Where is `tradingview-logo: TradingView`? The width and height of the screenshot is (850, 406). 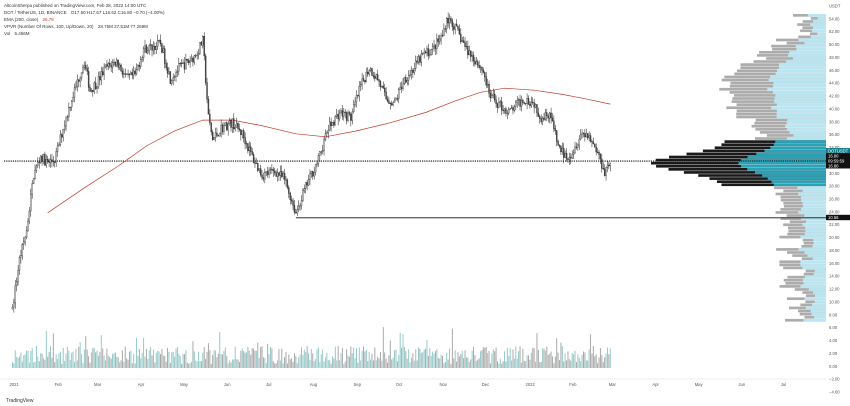
tradingview-logo: TradingView is located at coordinates (20, 401).